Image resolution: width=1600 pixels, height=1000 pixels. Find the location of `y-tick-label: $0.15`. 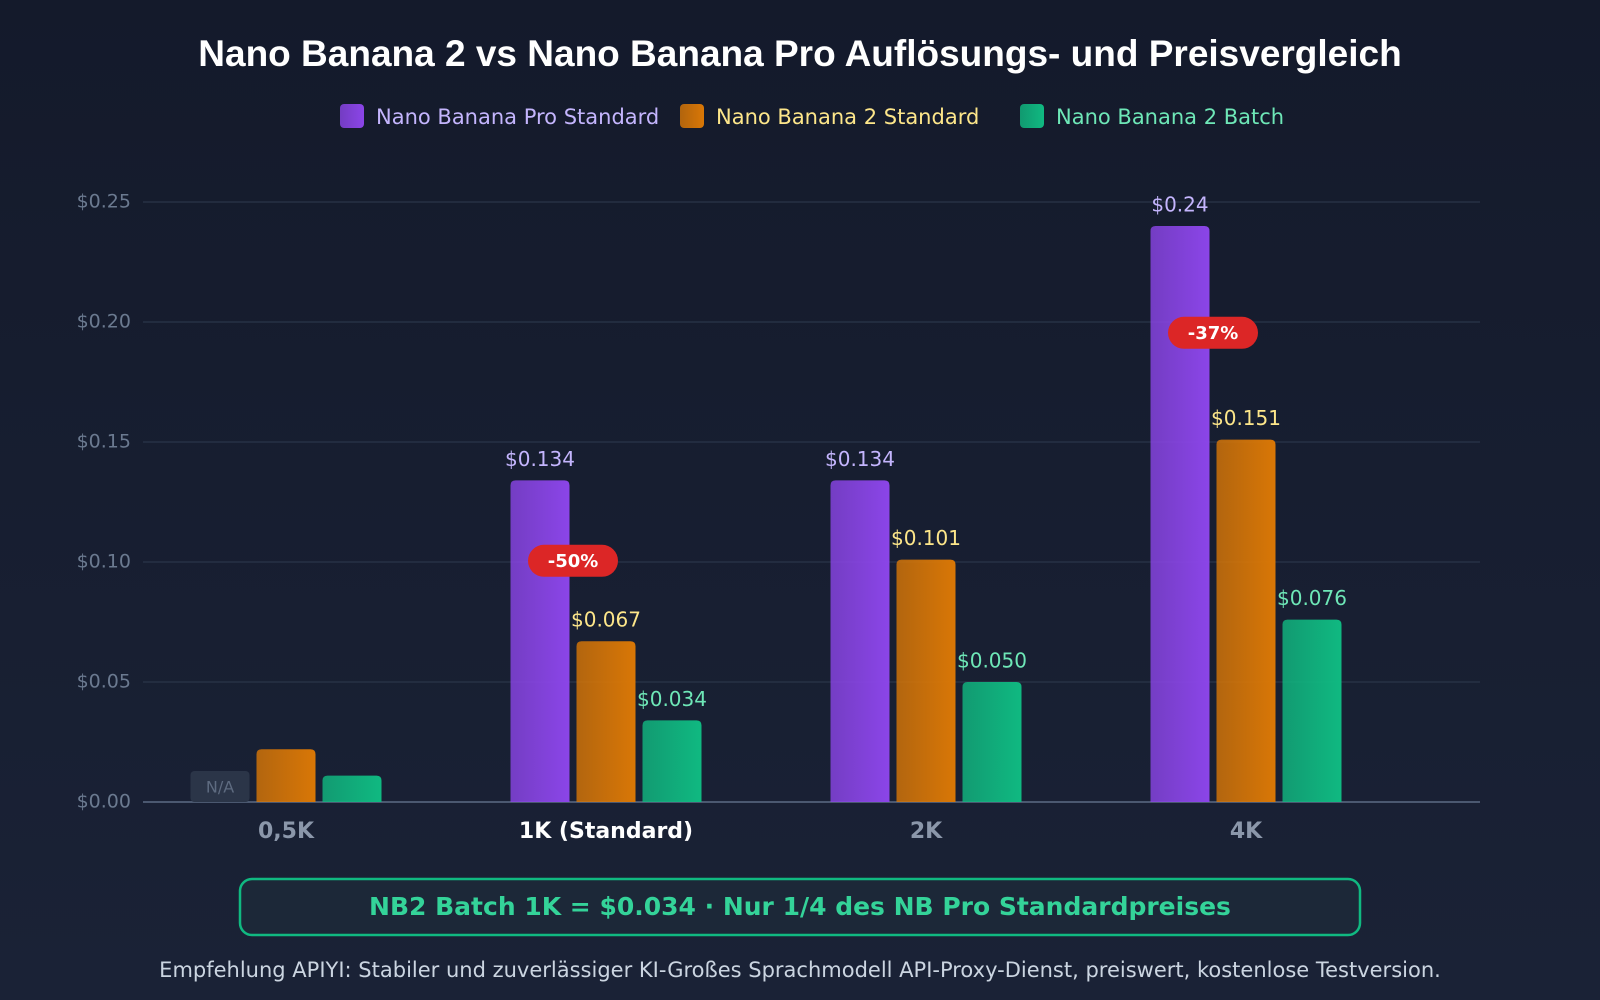

y-tick-label: $0.15 is located at coordinates (104, 442).